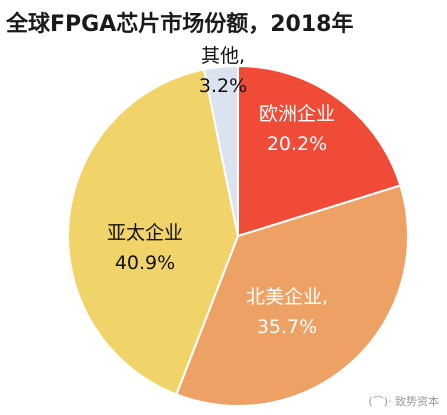 The width and height of the screenshot is (447, 415). What do you see at coordinates (297, 114) in the screenshot?
I see `slice-label: 欧洲企业` at bounding box center [297, 114].